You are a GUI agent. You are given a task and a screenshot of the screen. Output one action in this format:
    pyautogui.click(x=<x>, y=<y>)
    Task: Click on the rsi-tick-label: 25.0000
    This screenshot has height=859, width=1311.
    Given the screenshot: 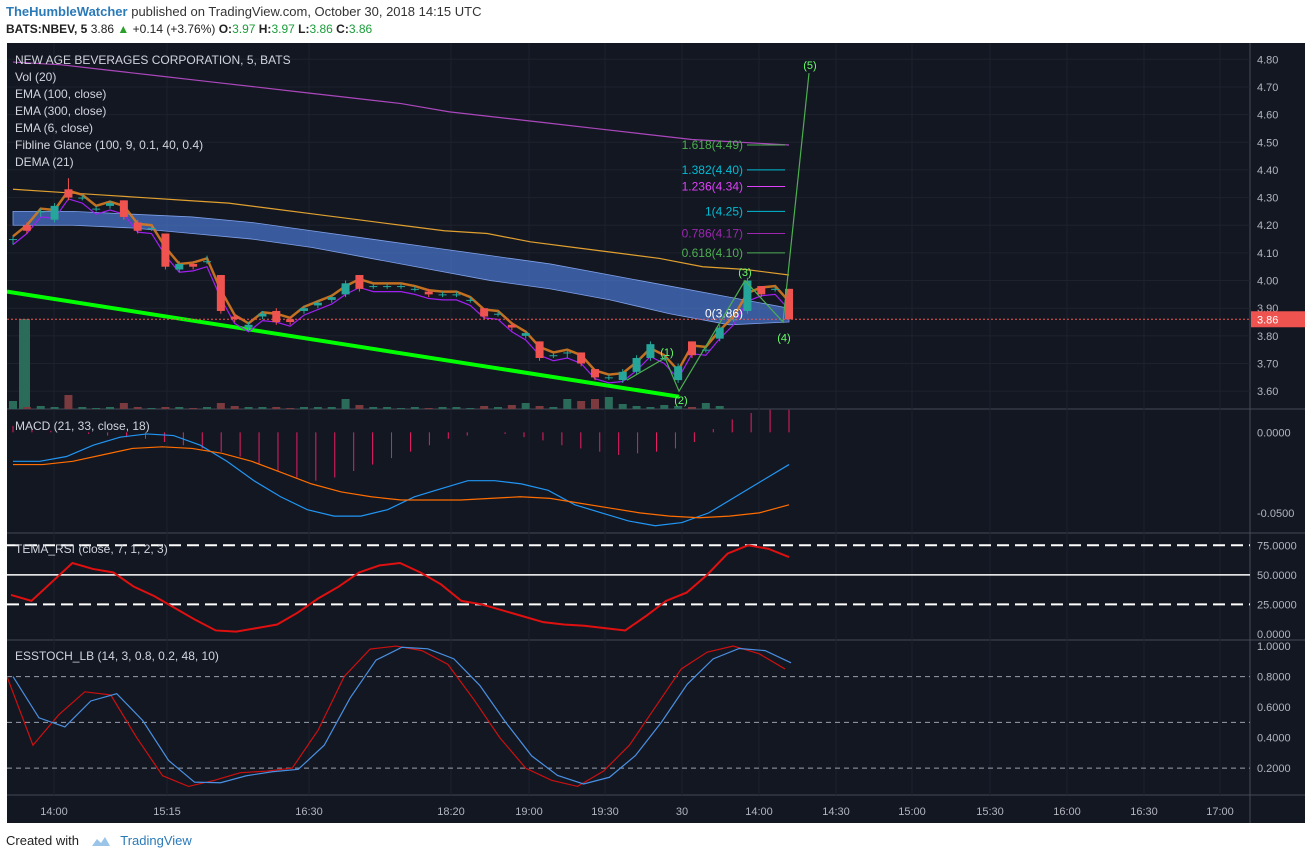 What is the action you would take?
    pyautogui.click(x=1277, y=605)
    